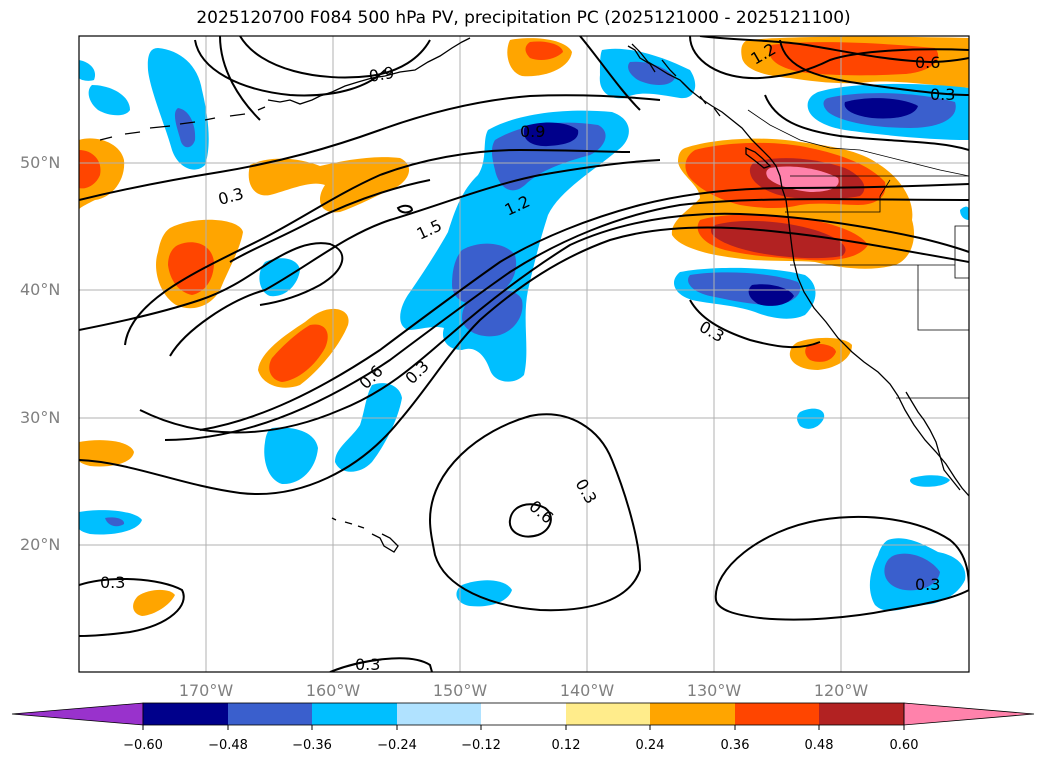  Describe the element at coordinates (397, 745) in the screenshot. I see `colorbar-label: −0.24` at that location.